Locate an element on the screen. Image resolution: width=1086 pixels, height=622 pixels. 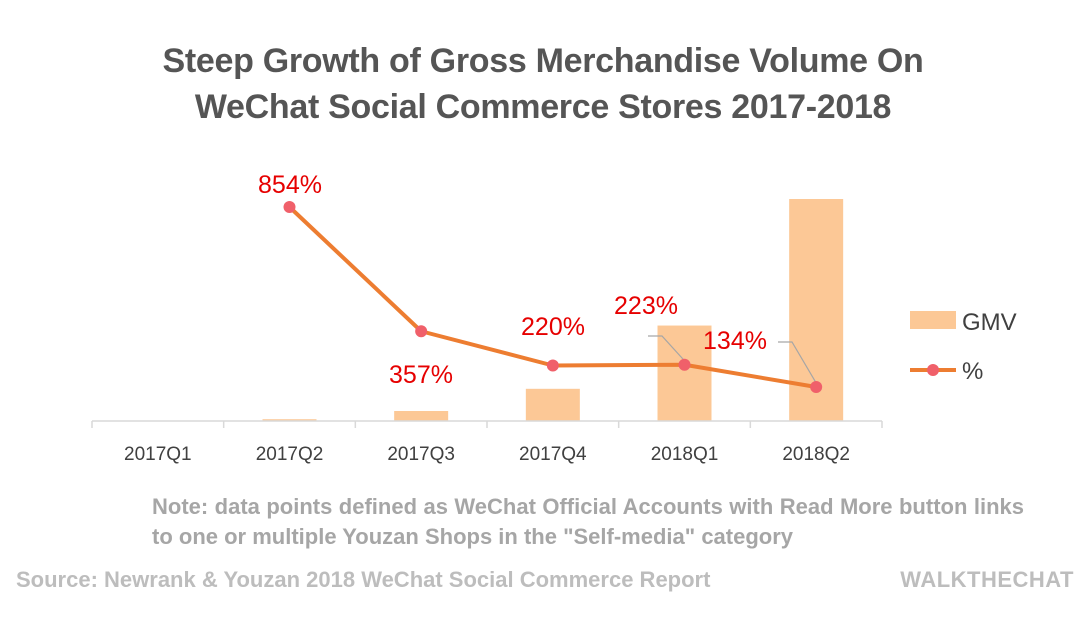
percent-marker-2017q4 is located at coordinates (552, 365).